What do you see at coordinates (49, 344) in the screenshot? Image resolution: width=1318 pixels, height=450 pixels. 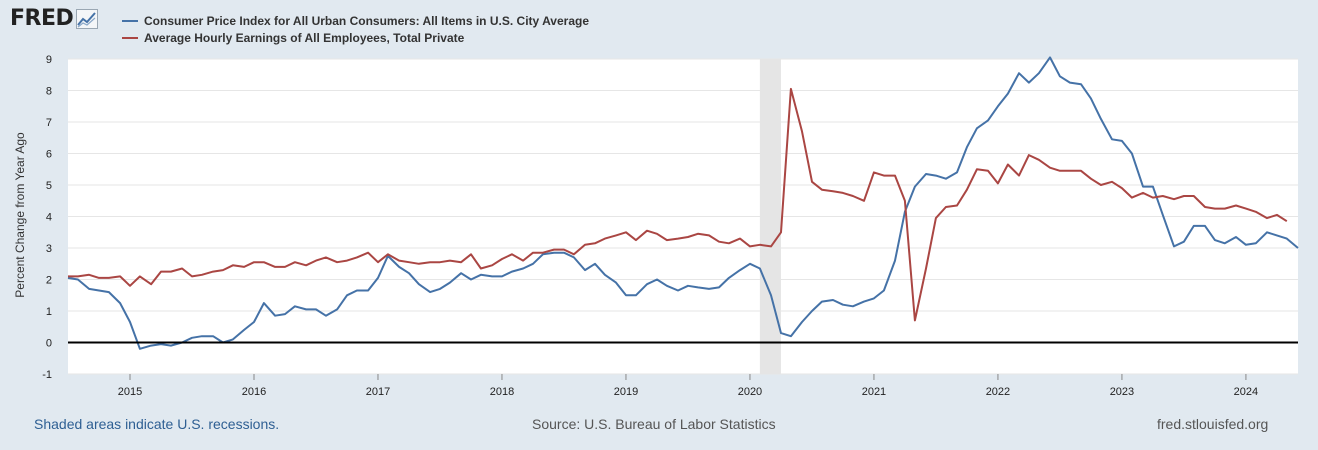 I see `y-tick-label: 0` at bounding box center [49, 344].